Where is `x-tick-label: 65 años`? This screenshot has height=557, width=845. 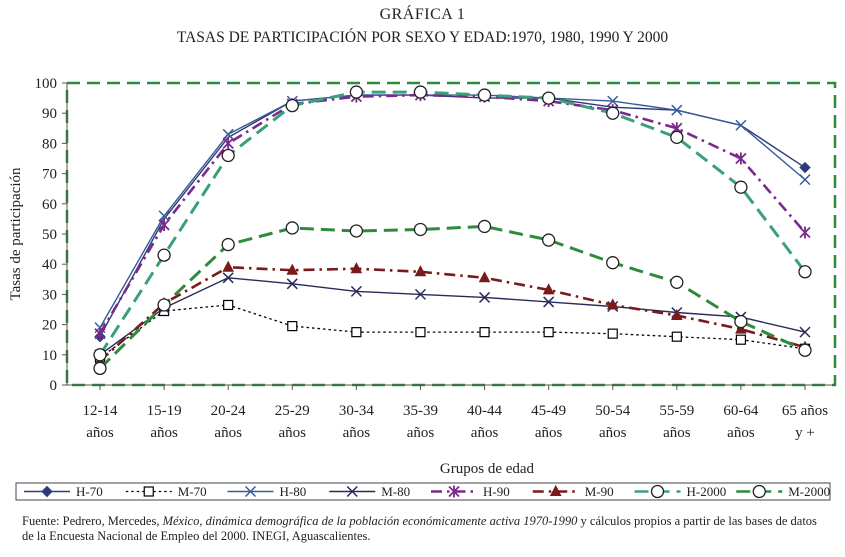
x-tick-label: 65 años is located at coordinates (805, 411).